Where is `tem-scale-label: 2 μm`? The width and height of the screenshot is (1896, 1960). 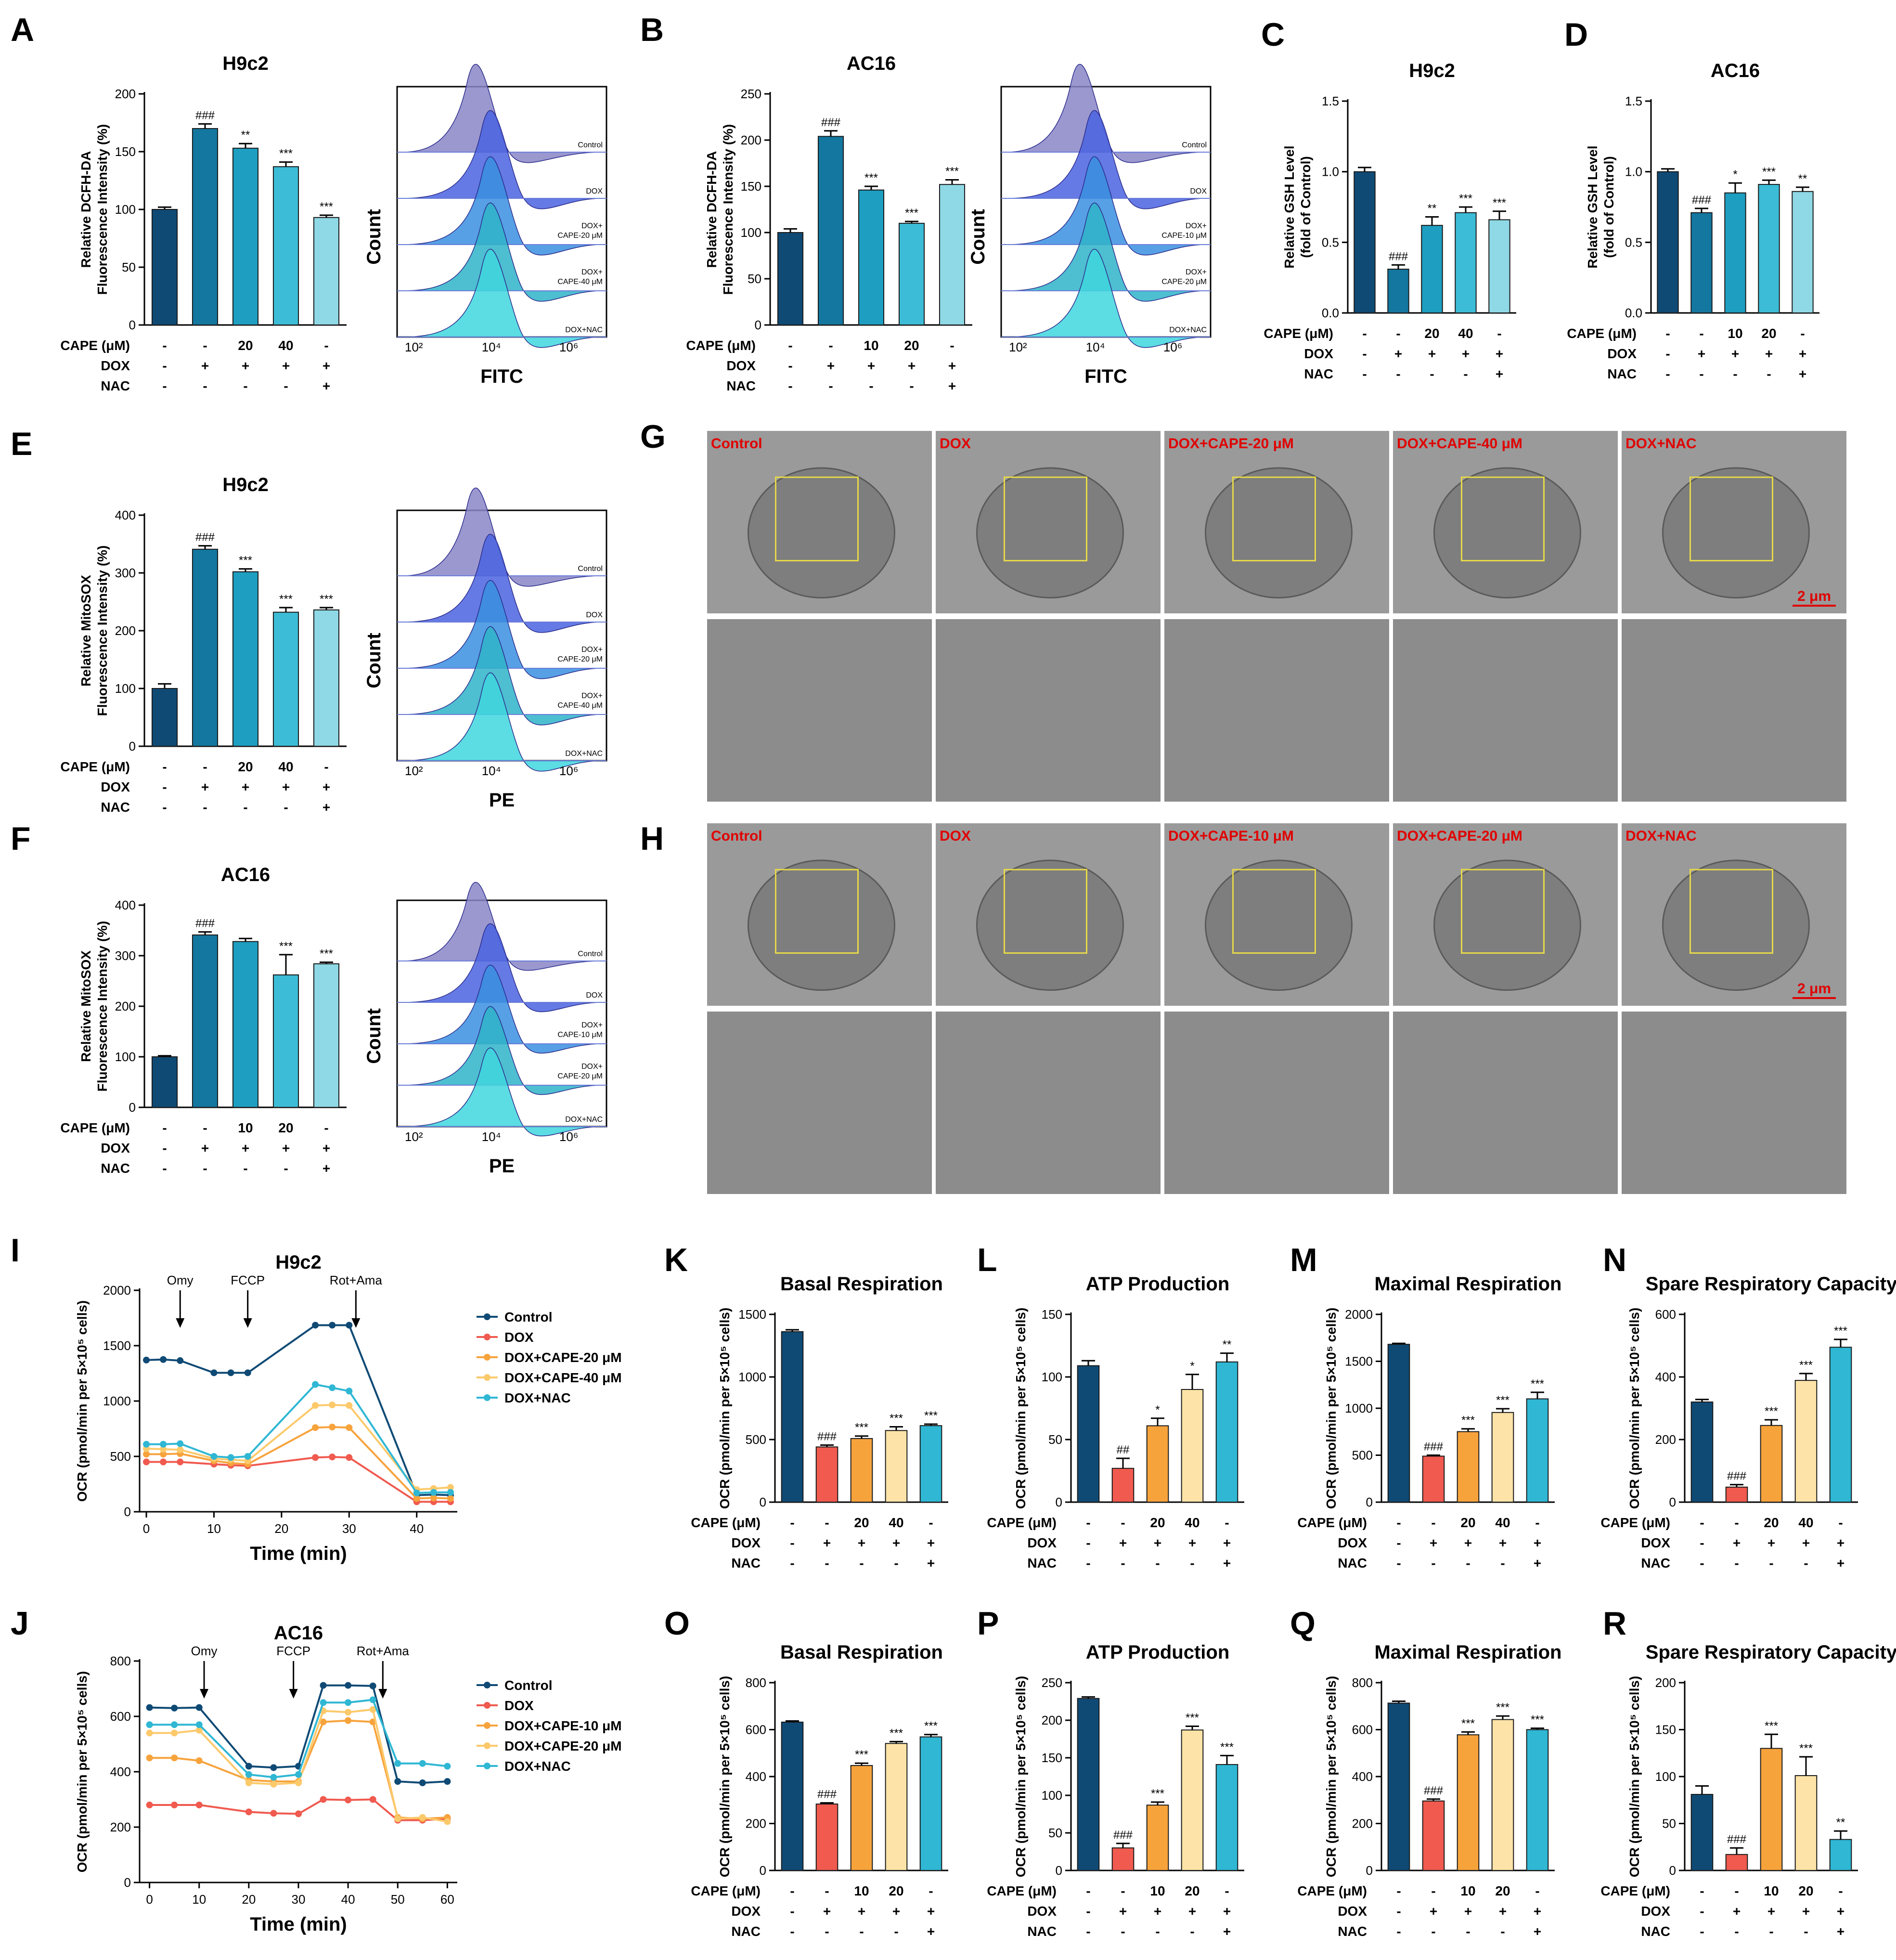
tem-scale-label: 2 μm is located at coordinates (1814, 596).